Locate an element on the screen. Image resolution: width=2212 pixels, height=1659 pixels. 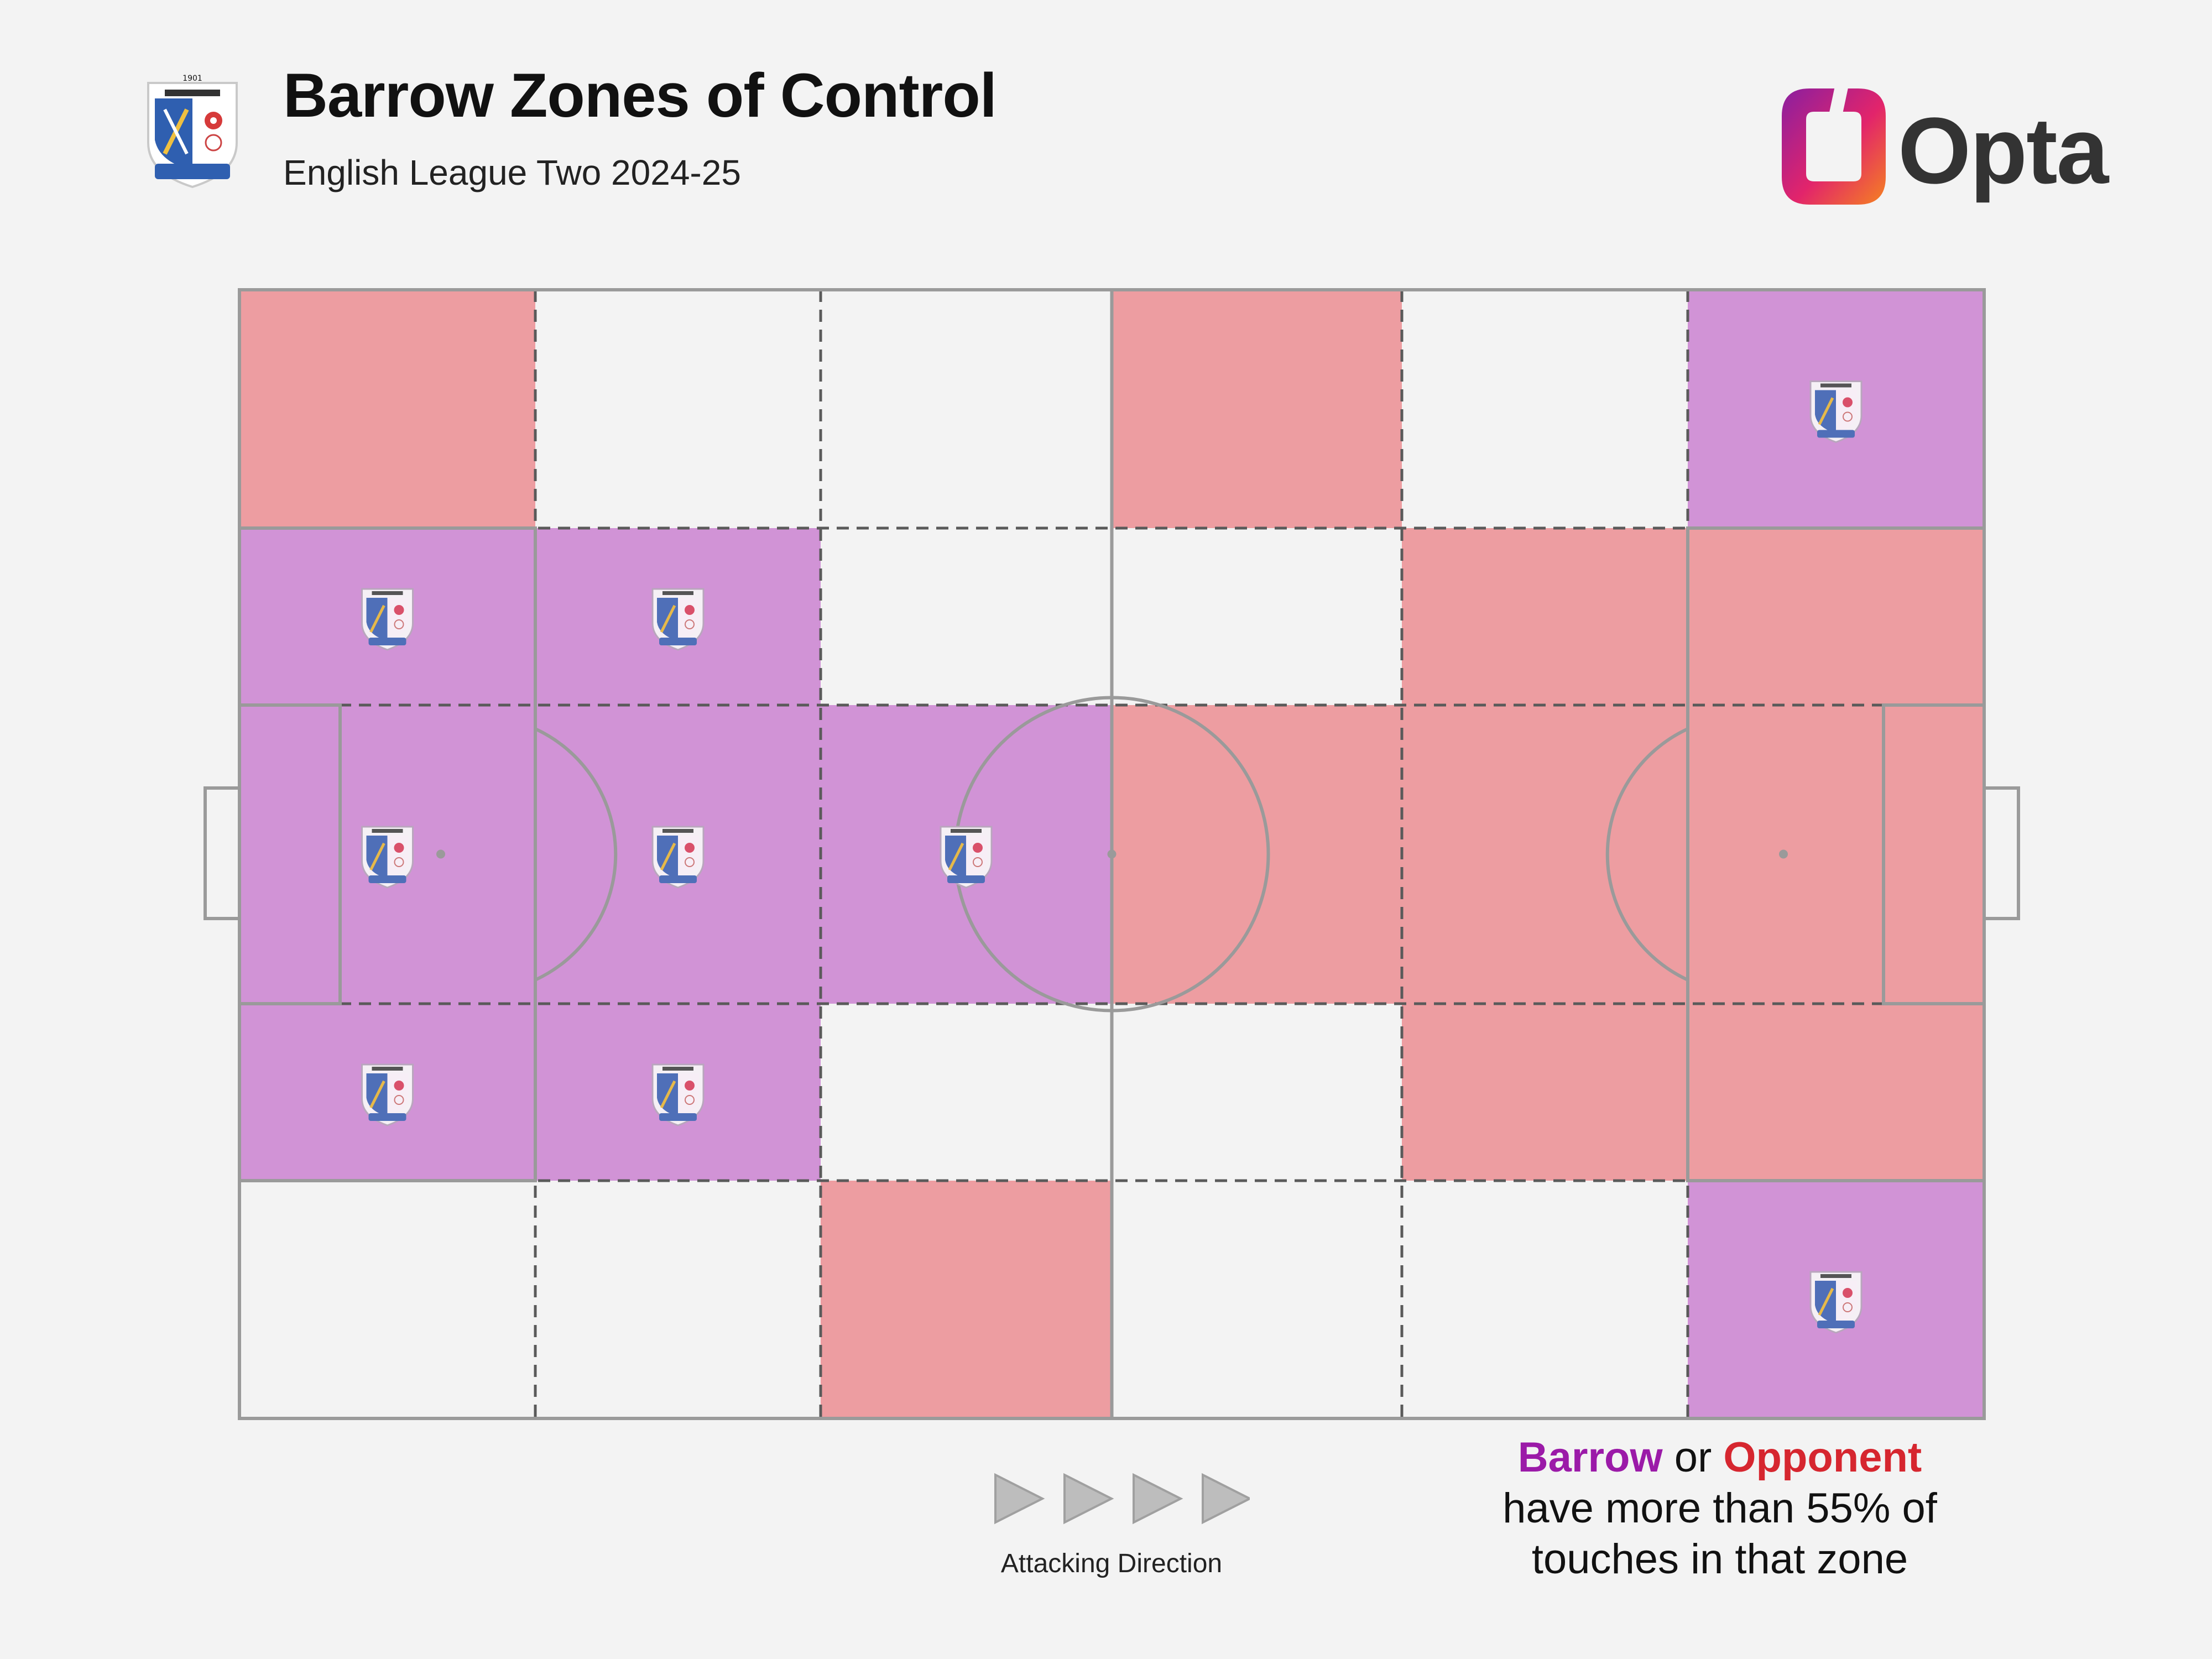
legend-or: or is located at coordinates (1693, 1458).